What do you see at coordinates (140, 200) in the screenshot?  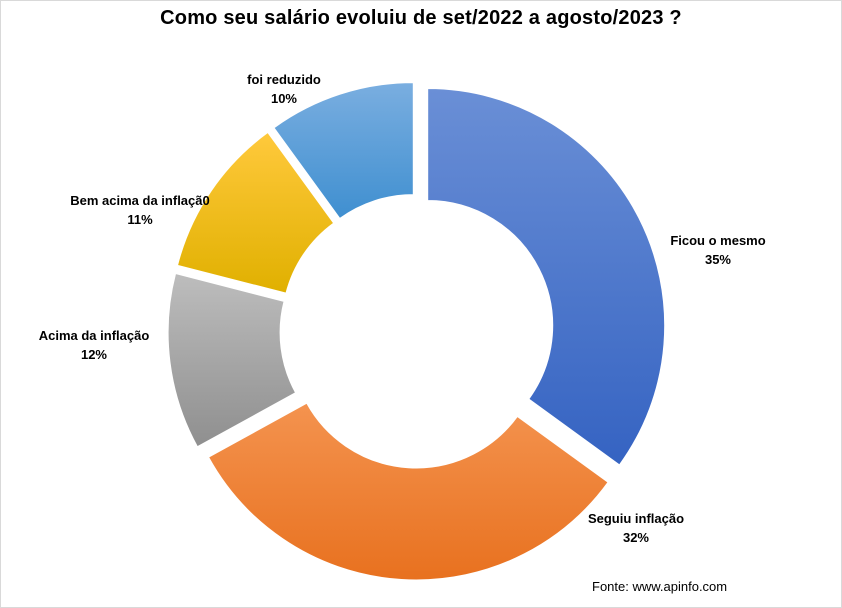 I see `slice-label-text: Bem acima da inflaçã0` at bounding box center [140, 200].